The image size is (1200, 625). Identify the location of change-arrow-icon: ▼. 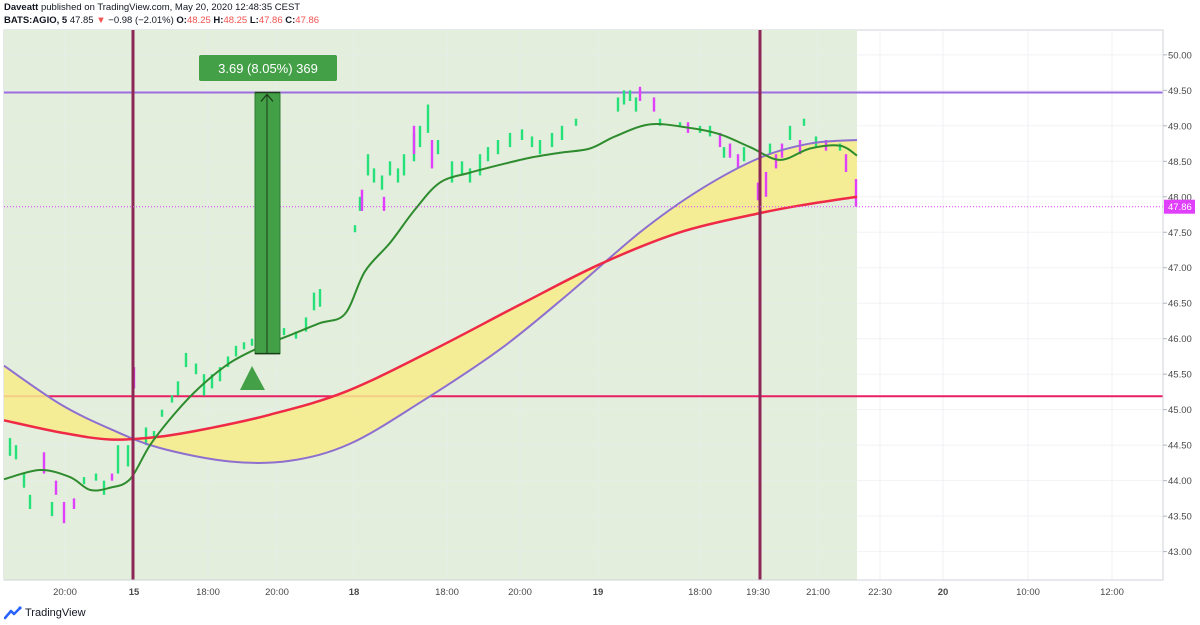
(101, 20).